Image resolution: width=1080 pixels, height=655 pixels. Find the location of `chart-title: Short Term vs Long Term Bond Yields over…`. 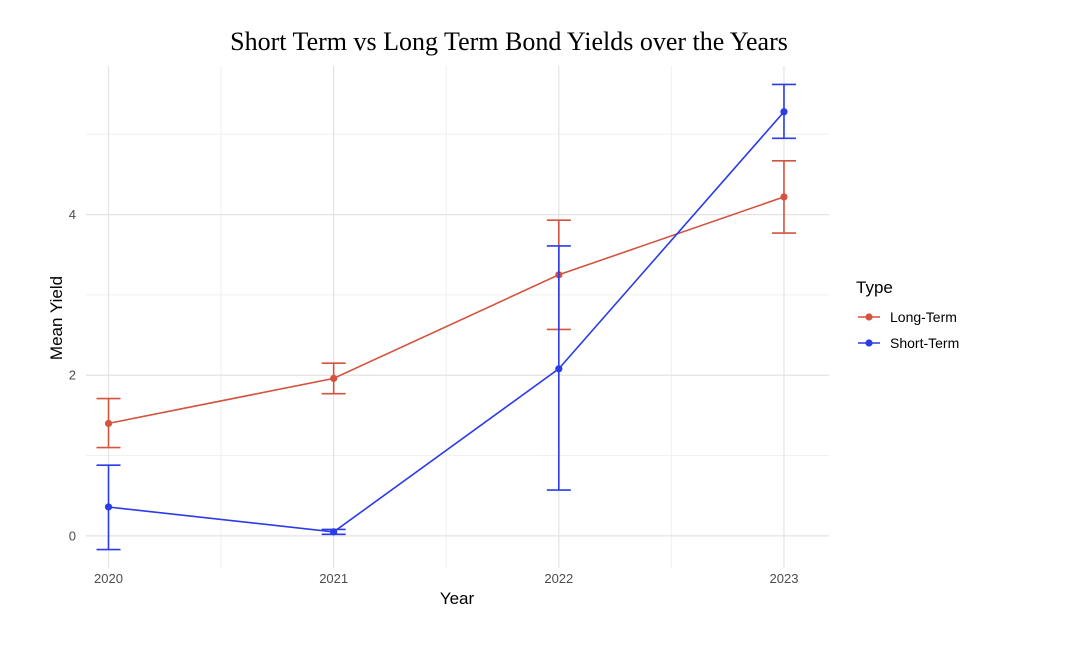

chart-title: Short Term vs Long Term Bond Yields over… is located at coordinates (509, 41).